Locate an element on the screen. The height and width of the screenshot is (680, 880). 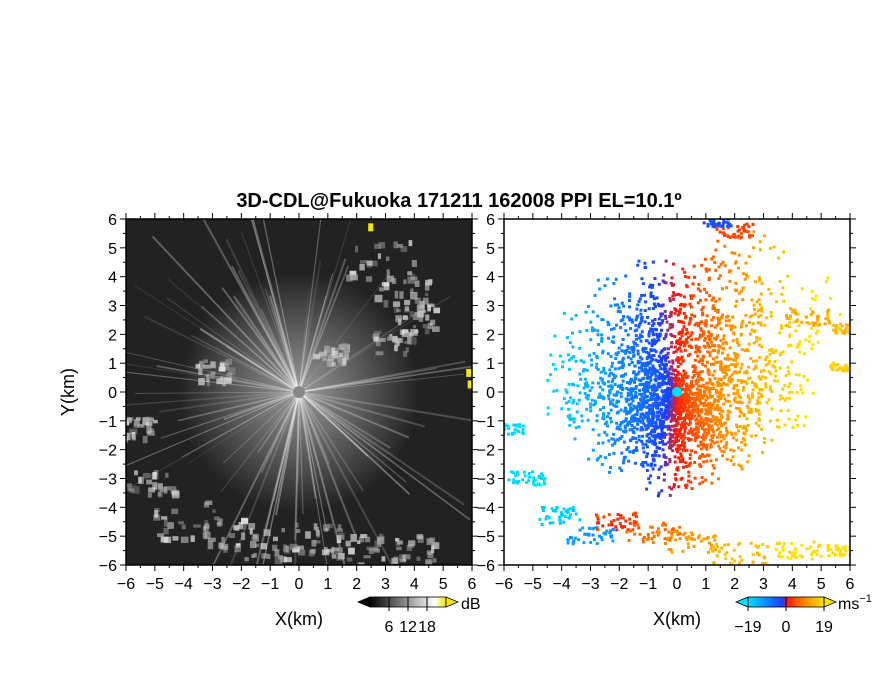
left-x-tick-label: −5 is located at coordinates (155, 584).